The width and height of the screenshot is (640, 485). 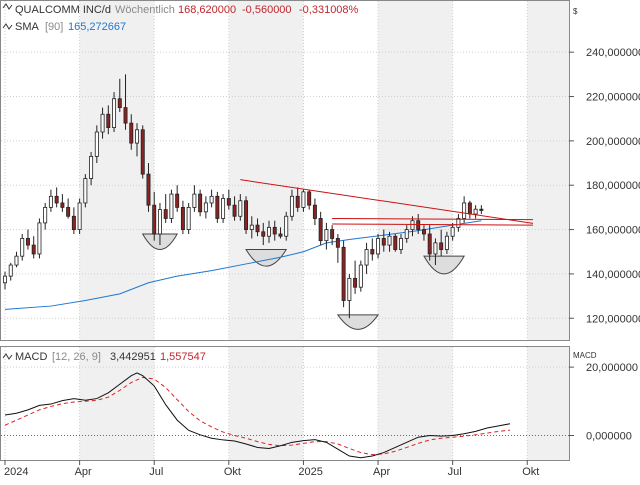 What do you see at coordinates (97, 27) in the screenshot?
I see `sma-value: 165,272667` at bounding box center [97, 27].